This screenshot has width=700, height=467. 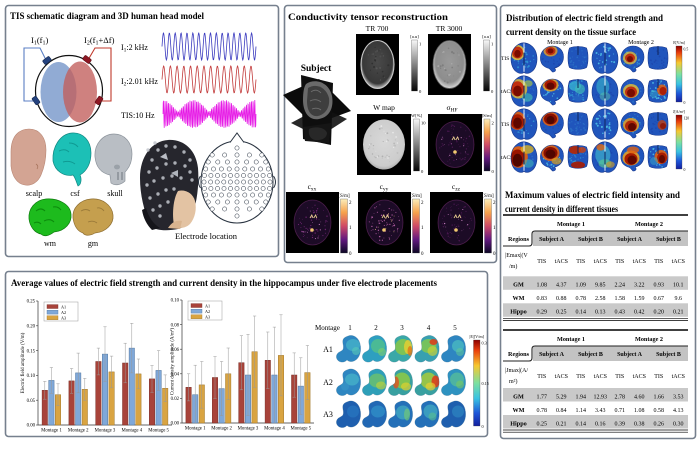 What do you see at coordinates (377, 28) in the screenshot?
I see `svg-text: TR 700` at bounding box center [377, 28].